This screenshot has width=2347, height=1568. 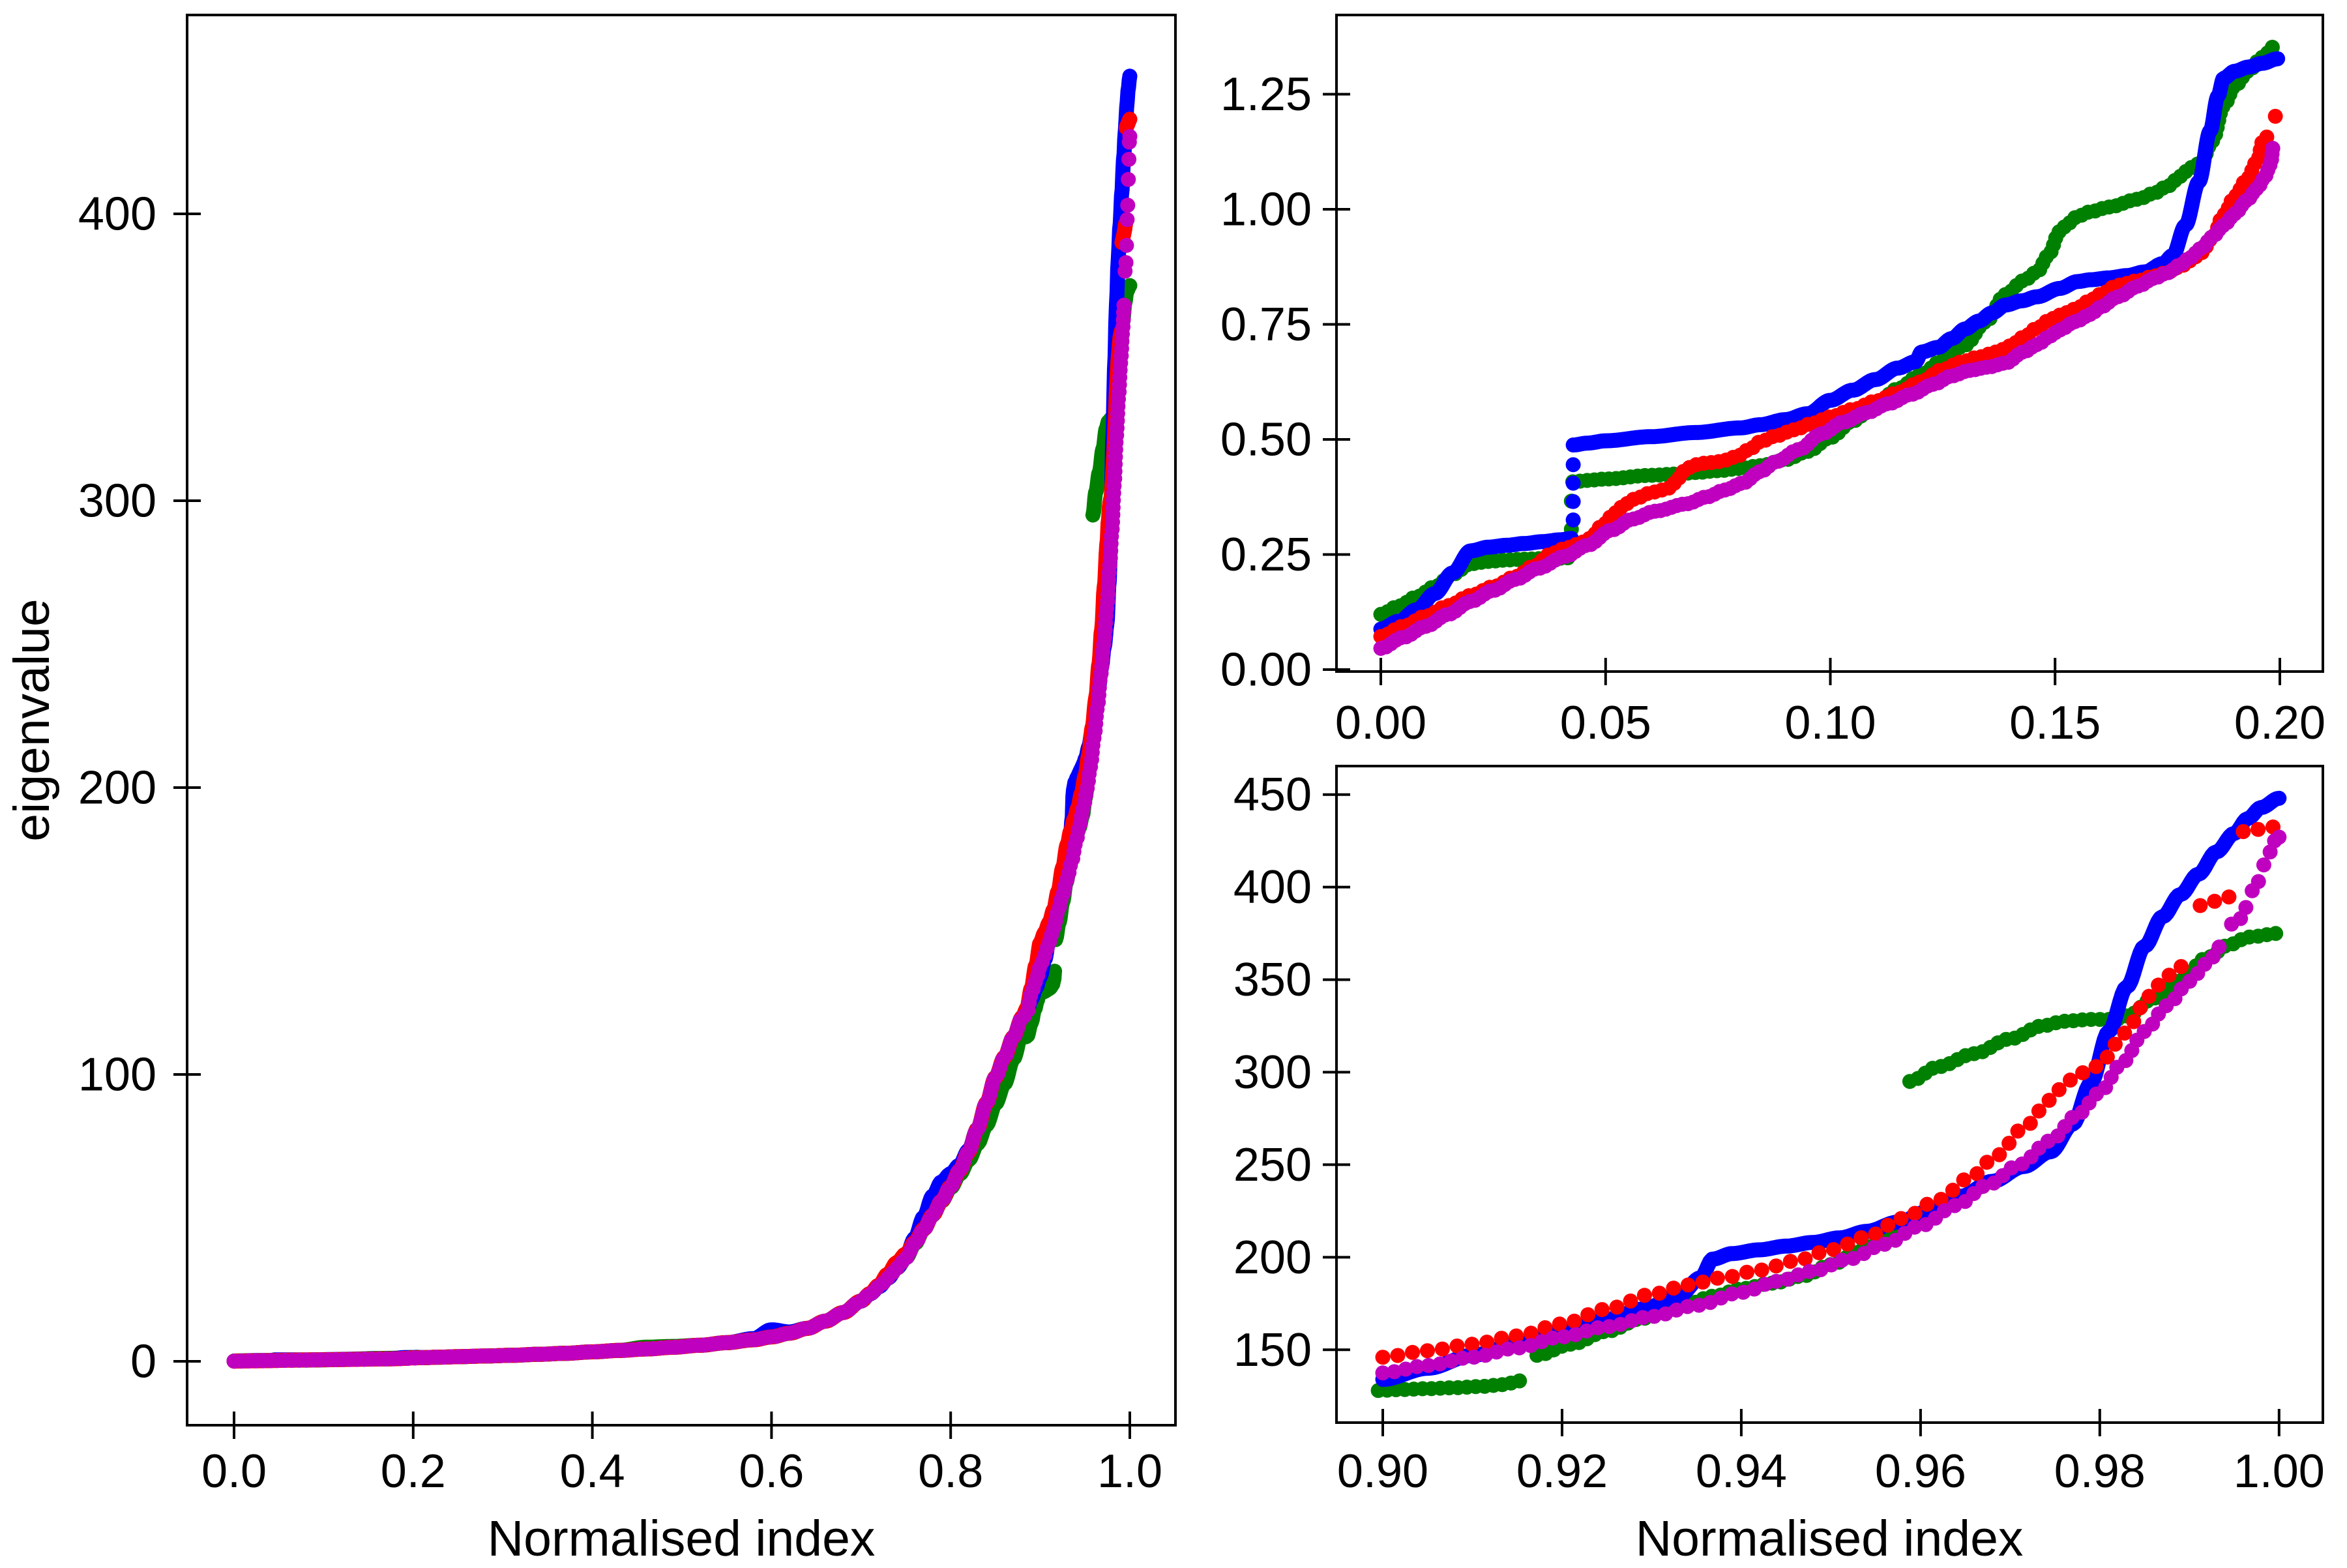 What do you see at coordinates (1272, 980) in the screenshot?
I see `svg-text: 350` at bounding box center [1272, 980].